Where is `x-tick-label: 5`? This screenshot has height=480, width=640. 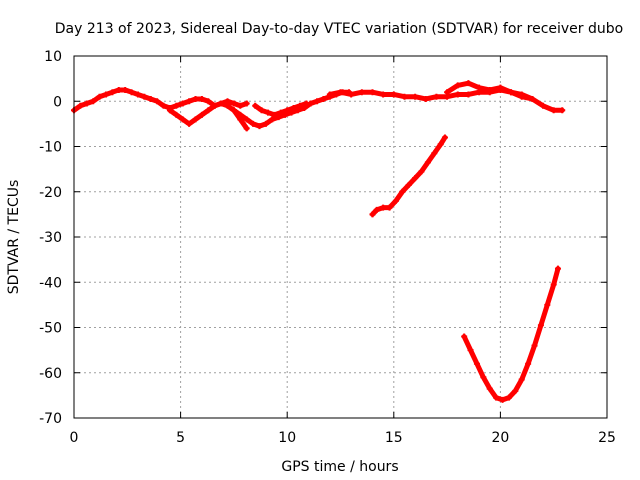 x-tick-label: 5 is located at coordinates (180, 438).